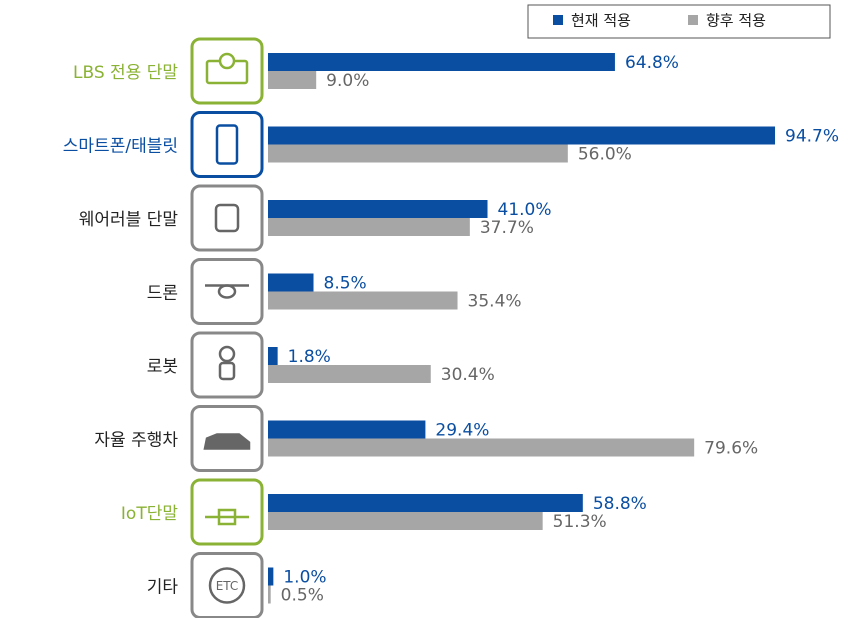  I want to click on category-label: IoT단말, so click(149, 514).